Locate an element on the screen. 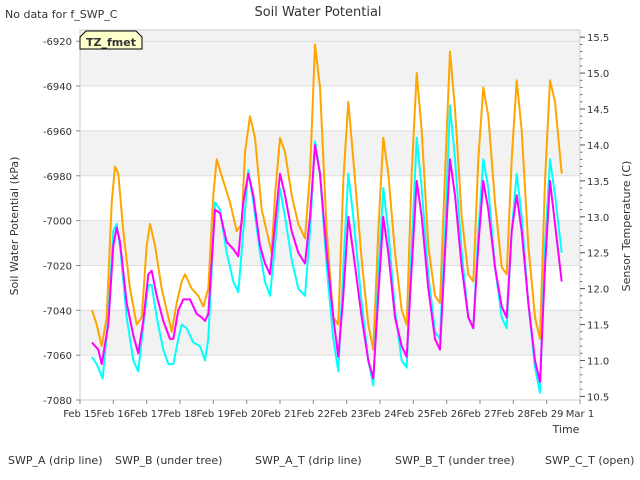 The width and height of the screenshot is (640, 480). x-tick-label: Feb 21 is located at coordinates (280, 414).